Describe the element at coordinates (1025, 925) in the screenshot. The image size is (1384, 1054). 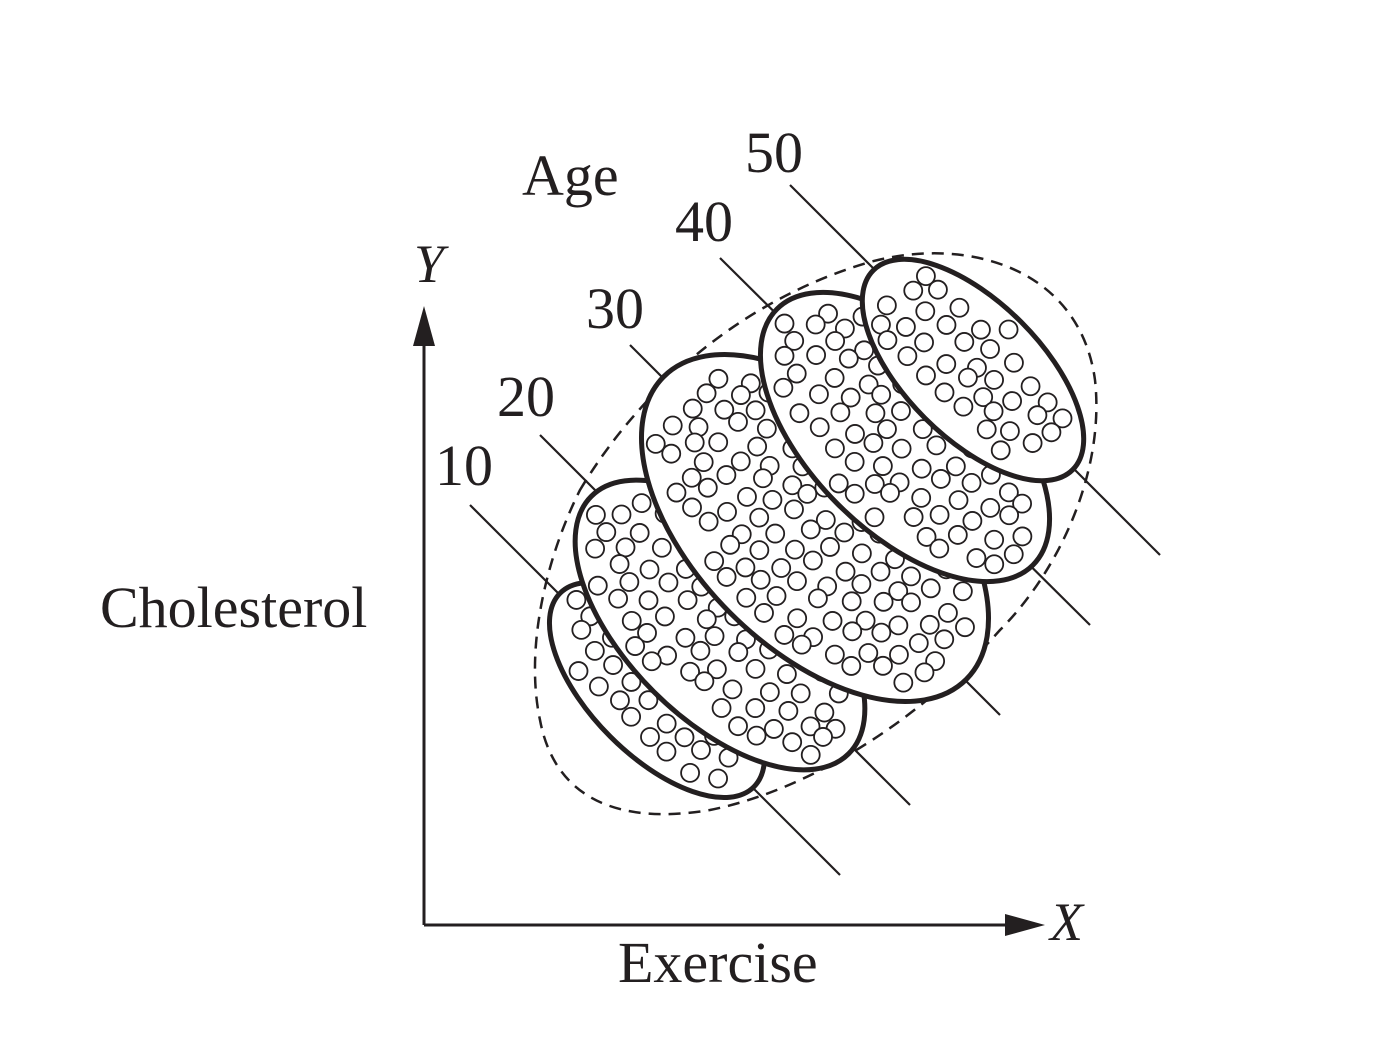
I see `x-axis-arrowhead` at that location.